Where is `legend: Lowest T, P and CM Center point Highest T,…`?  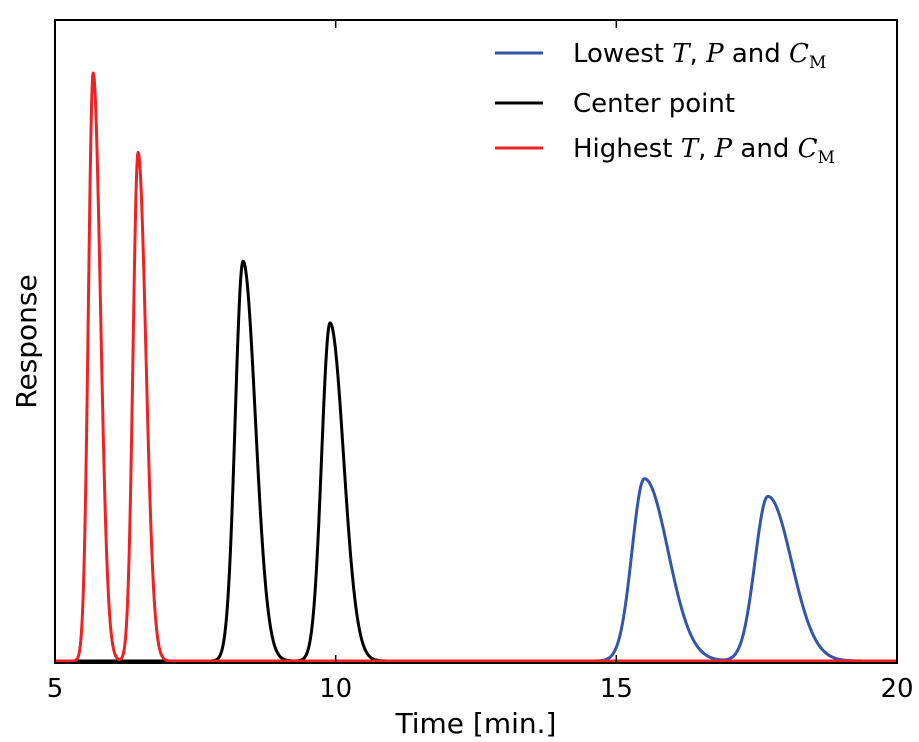 legend: Lowest T, P and CM Center point Highest T,… is located at coordinates (665, 103).